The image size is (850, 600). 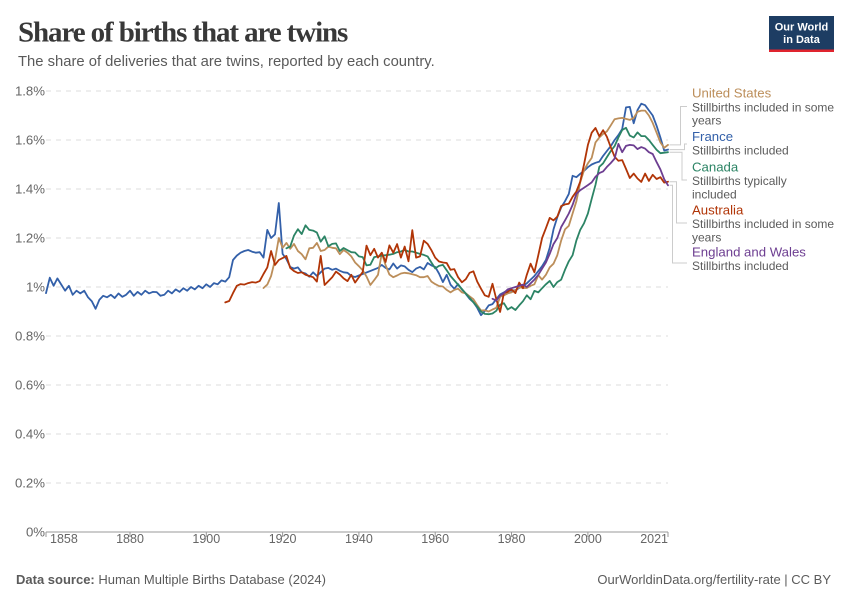 I want to click on svg-text: 1880, so click(x=130, y=539).